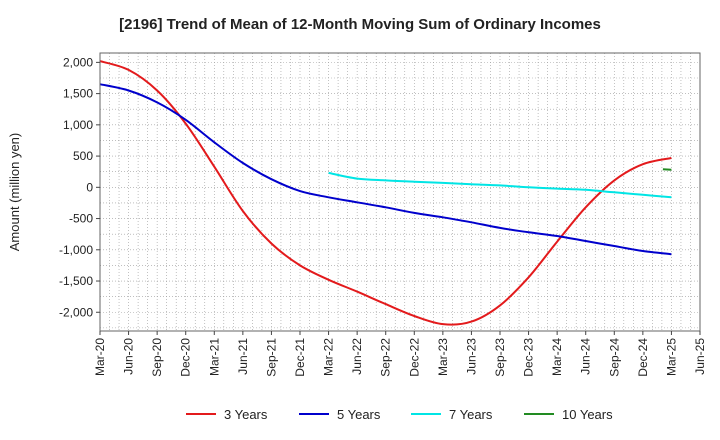  Describe the element at coordinates (246, 414) in the screenshot. I see `legend-label: 3 Years` at that location.